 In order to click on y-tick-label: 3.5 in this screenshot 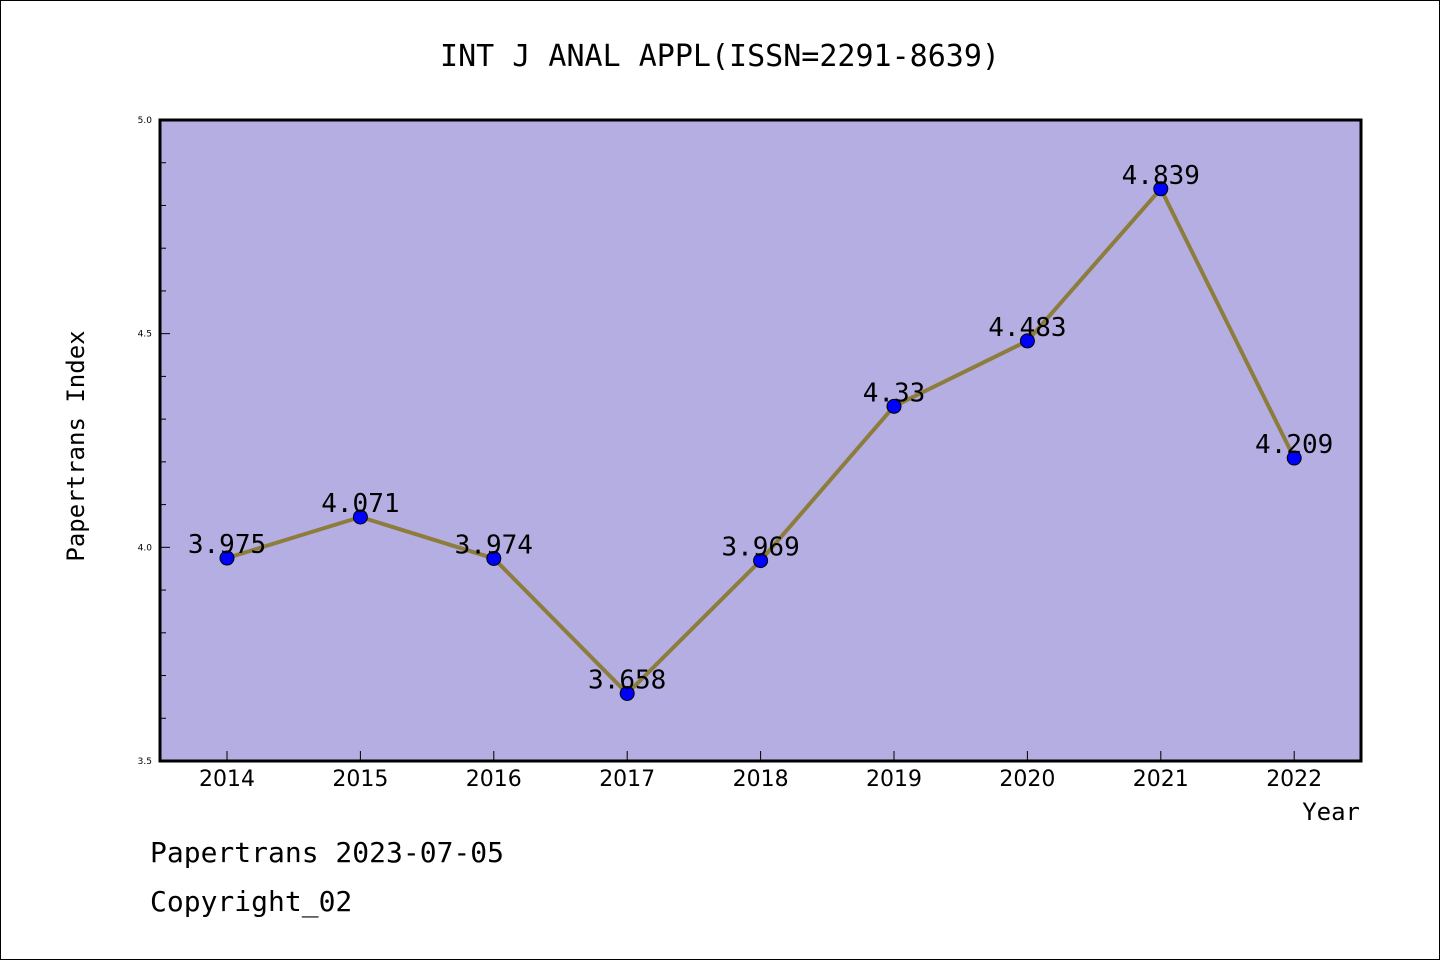, I will do `click(145, 762)`.